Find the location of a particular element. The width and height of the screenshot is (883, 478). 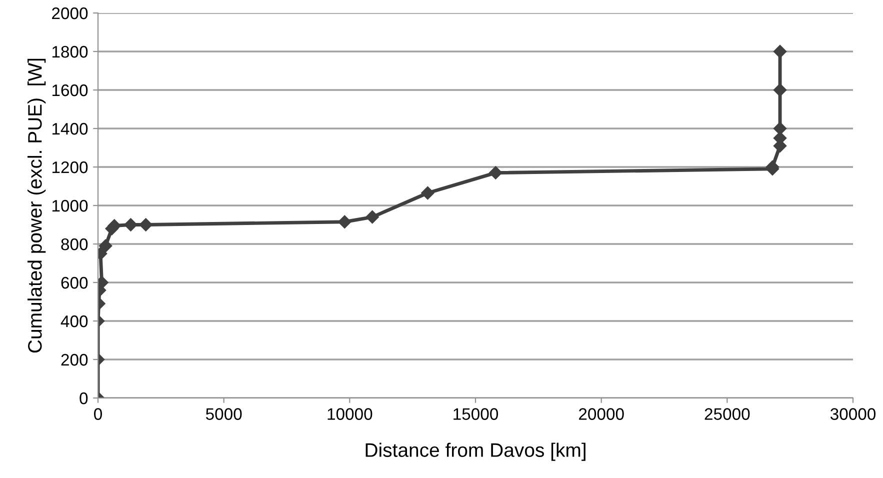

y-tick-label: 1400 is located at coordinates (70, 128).